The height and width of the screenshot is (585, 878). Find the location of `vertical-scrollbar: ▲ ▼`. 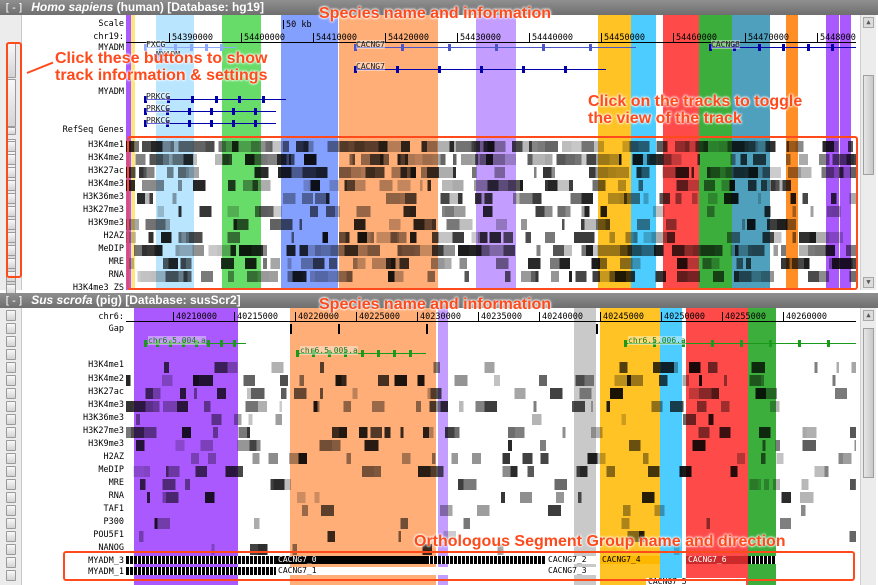

vertical-scrollbar: ▲ ▼ is located at coordinates (868, 152).